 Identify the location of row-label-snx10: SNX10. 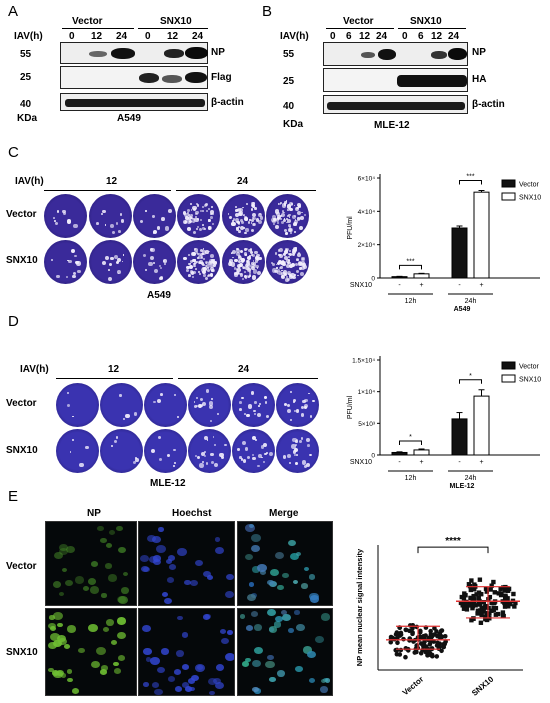
(22, 260).